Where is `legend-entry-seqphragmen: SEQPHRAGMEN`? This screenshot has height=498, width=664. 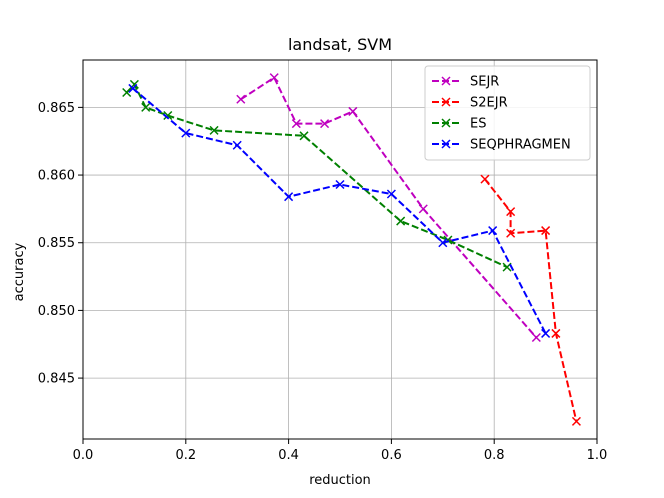 legend-entry-seqphragmen: SEQPHRAGMEN is located at coordinates (501, 145).